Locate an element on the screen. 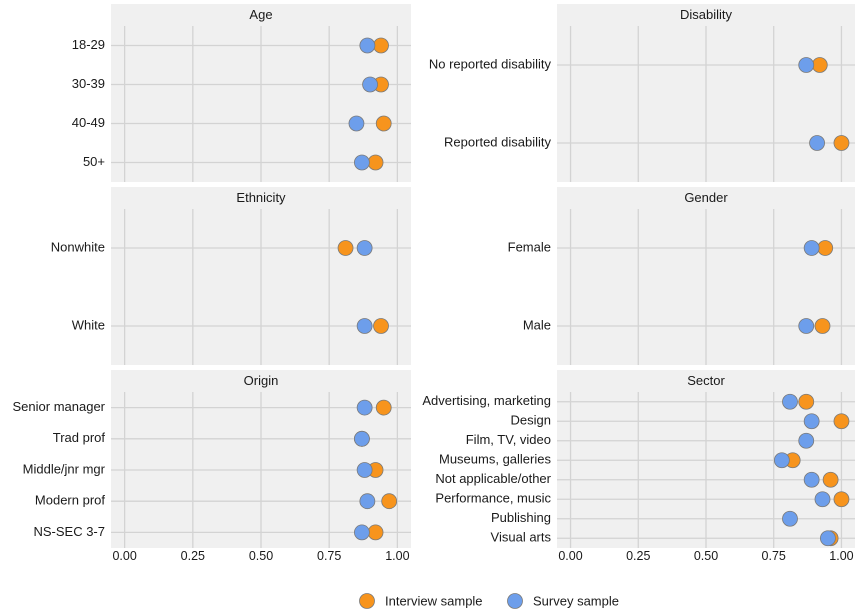 This screenshot has width=856, height=615. category-label-40-49: 40-49 is located at coordinates (88, 122).